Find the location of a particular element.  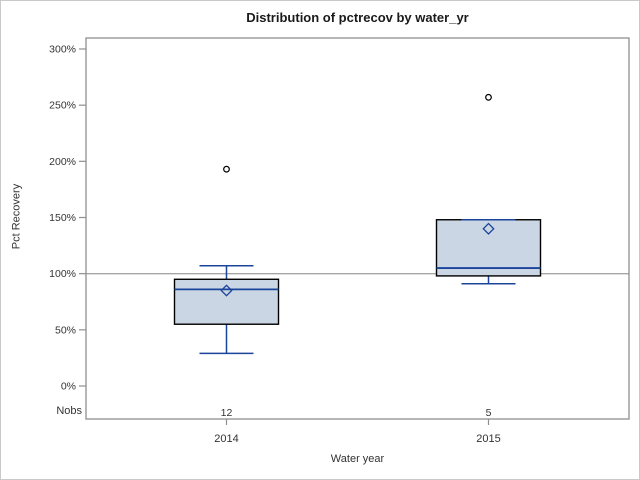

nobs-row-label: Nobs is located at coordinates (69, 411).